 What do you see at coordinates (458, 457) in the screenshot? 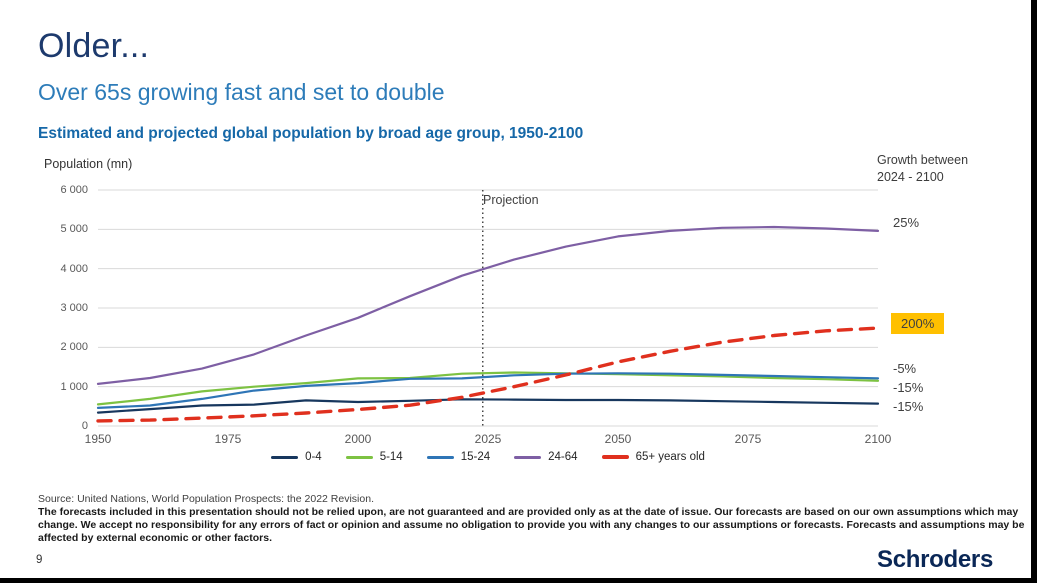
I see `legend-item-15-24: 15-24` at bounding box center [458, 457].